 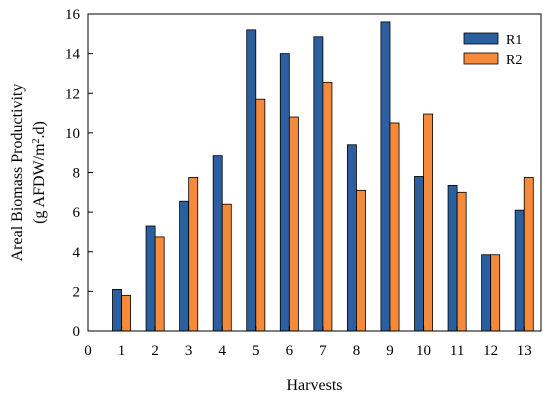 I want to click on legend-swatch-r1, so click(x=481, y=38).